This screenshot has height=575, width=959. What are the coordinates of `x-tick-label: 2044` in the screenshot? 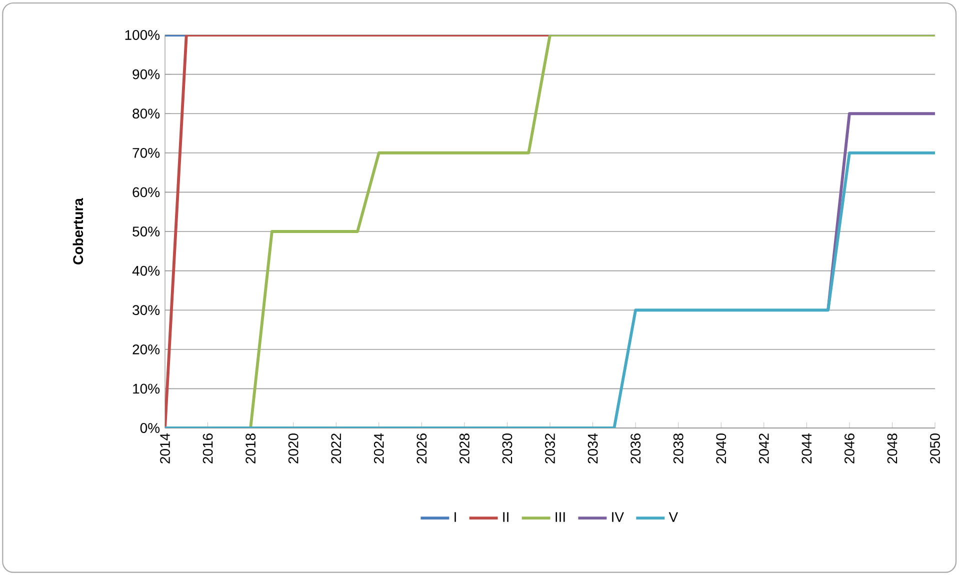 It's located at (807, 448).